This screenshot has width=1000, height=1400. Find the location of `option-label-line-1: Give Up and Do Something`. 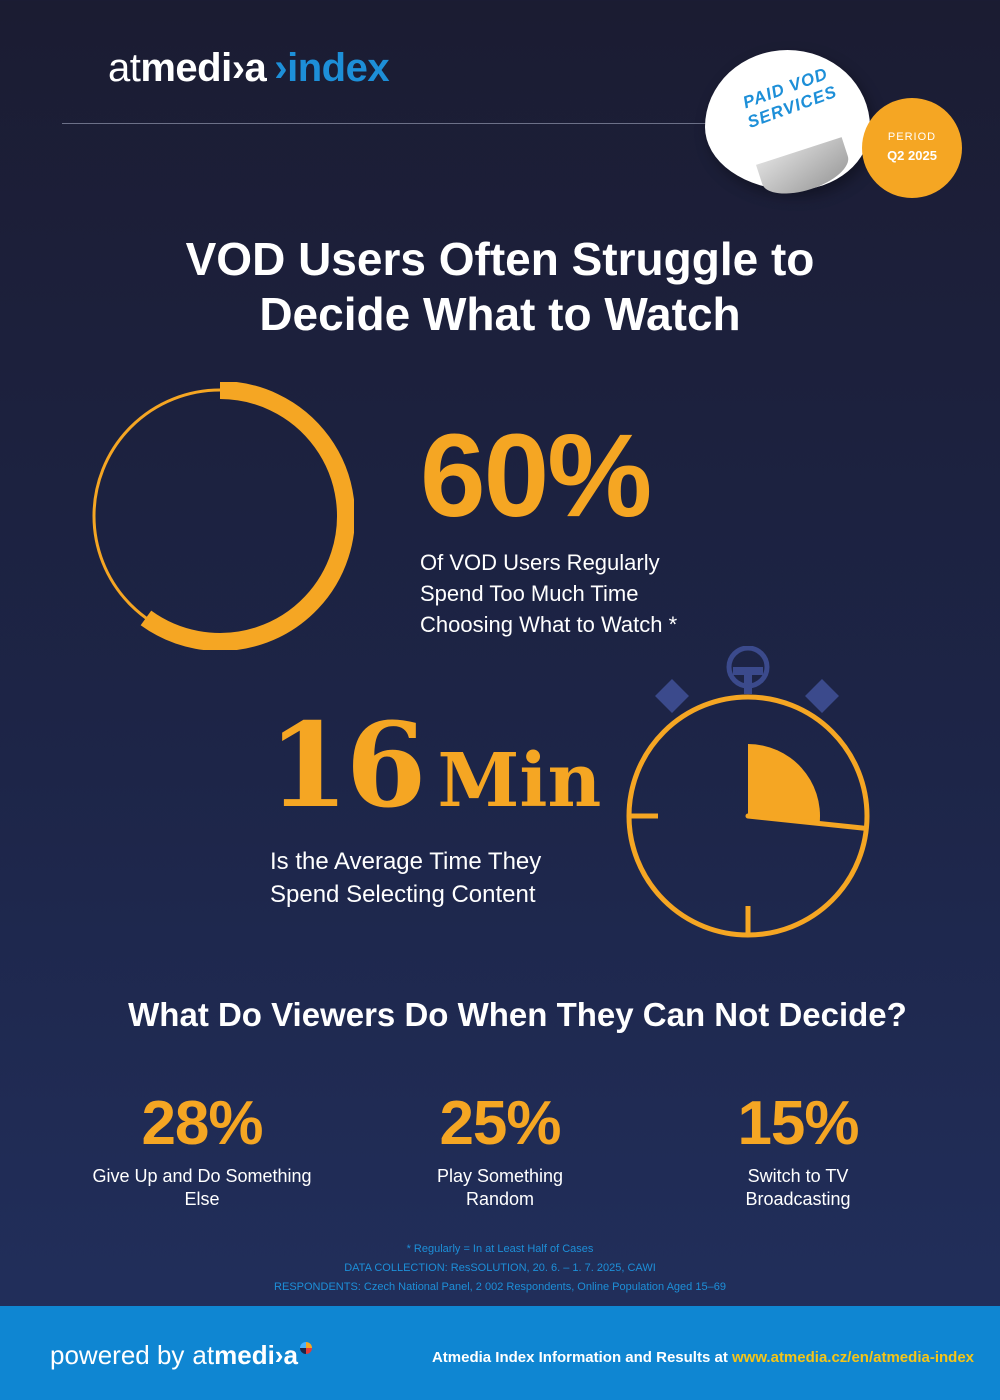

option-label-line-1: Give Up and Do Something is located at coordinates (202, 1176).